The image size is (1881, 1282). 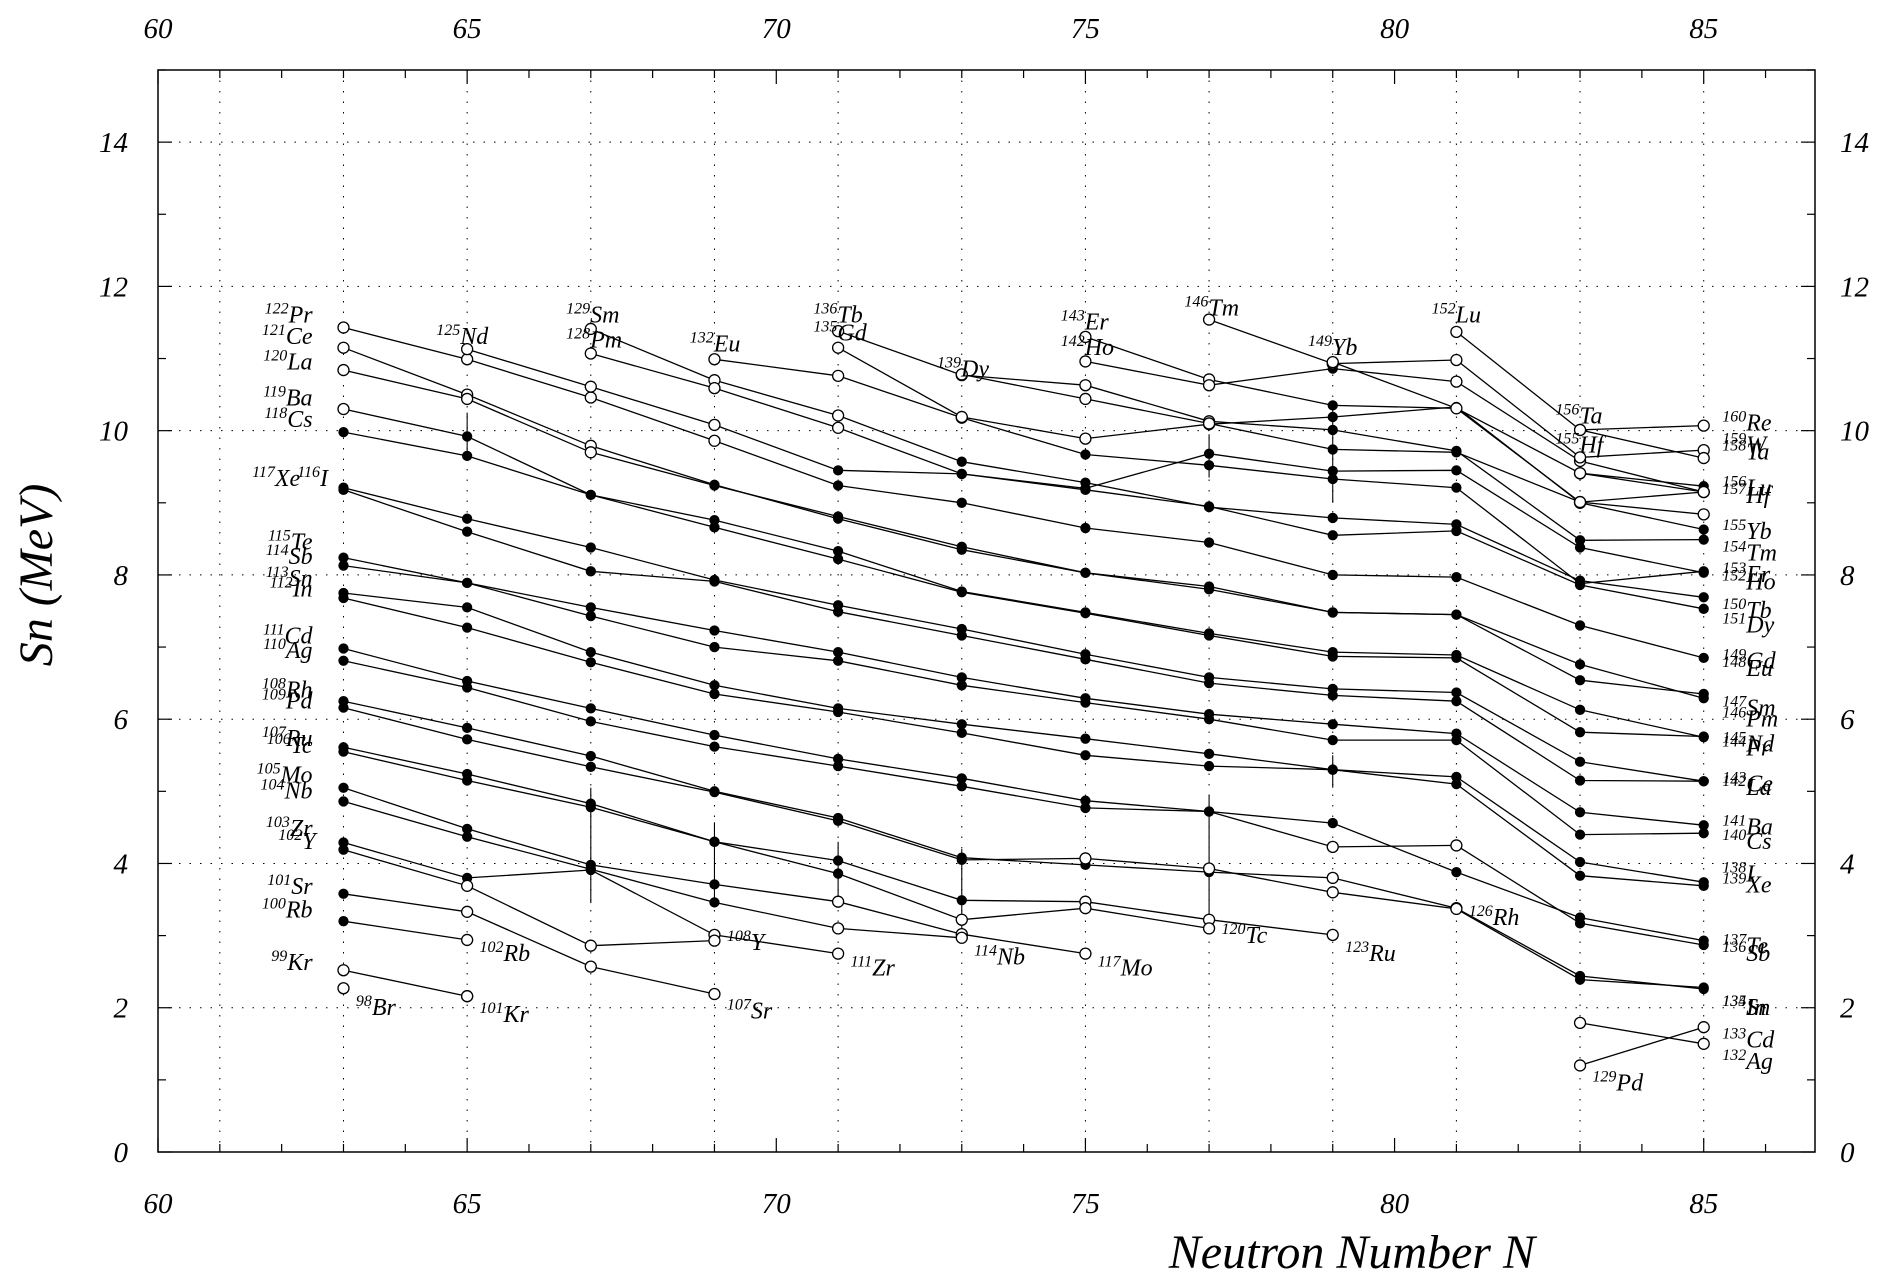 What do you see at coordinates (1456, 314) in the screenshot?
I see `nuclide-label: 152Lu` at bounding box center [1456, 314].